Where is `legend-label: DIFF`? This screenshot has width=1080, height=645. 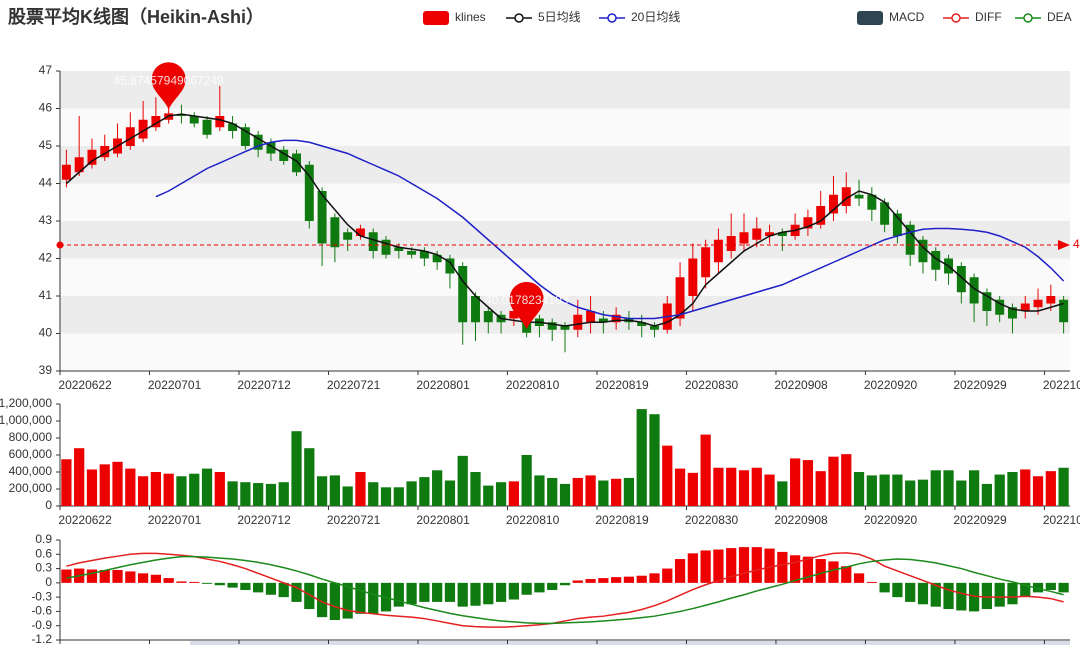
legend-label: DIFF is located at coordinates (988, 17).